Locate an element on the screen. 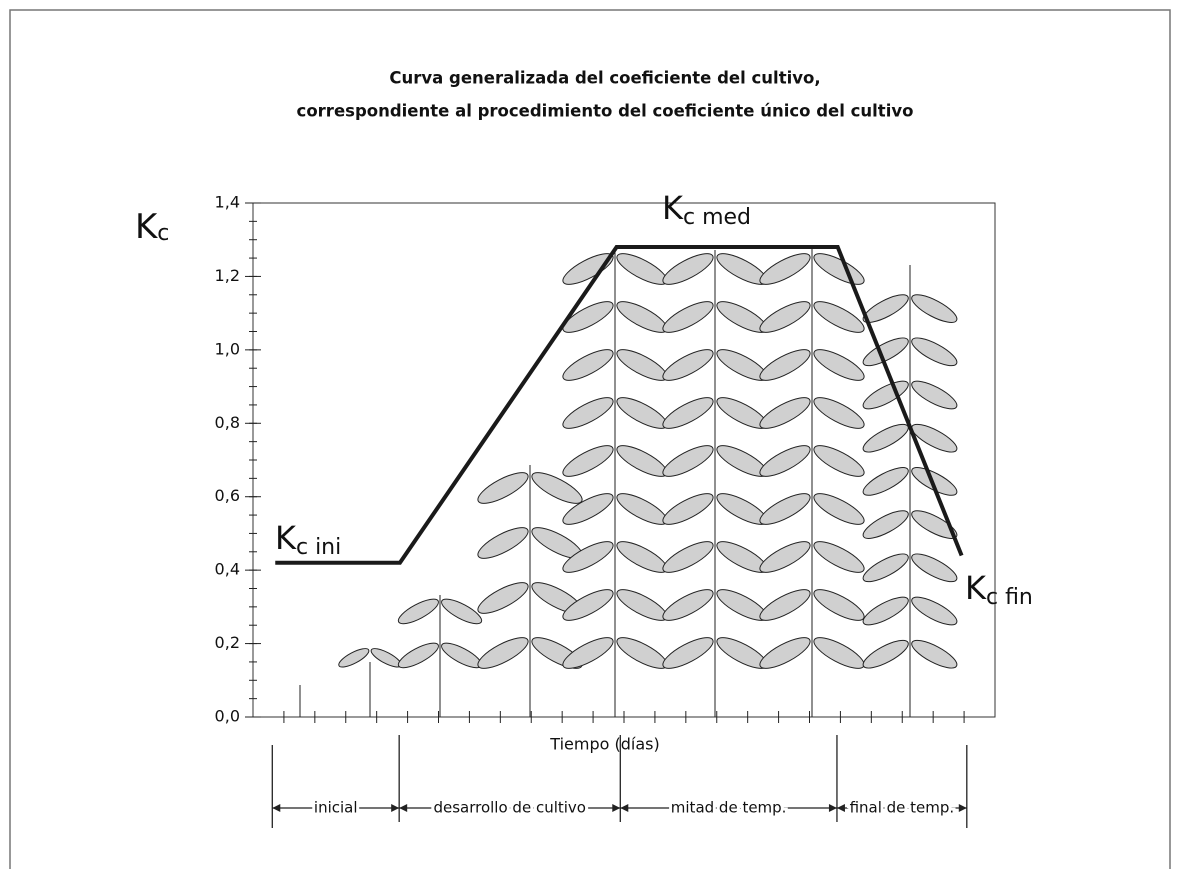 Image resolution: width=1181 pixels, height=869 pixels. annotation: Kc fin is located at coordinates (999, 589).